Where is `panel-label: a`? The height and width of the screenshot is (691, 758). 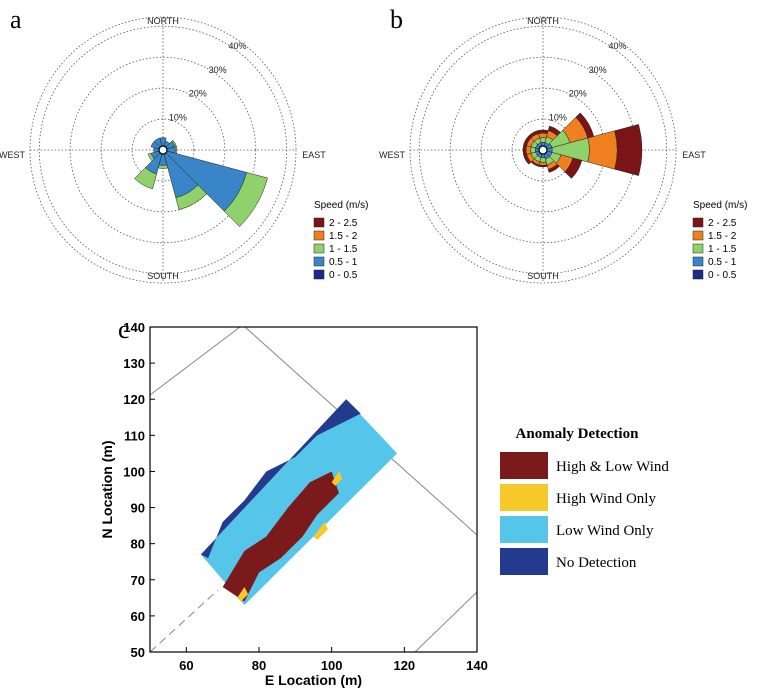
panel-label: a is located at coordinates (16, 19).